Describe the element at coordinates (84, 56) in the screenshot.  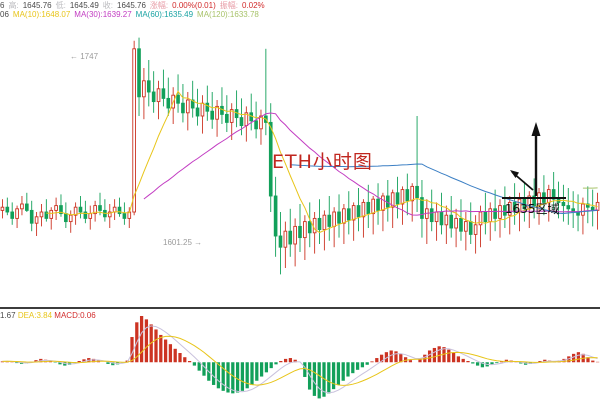
I see `high-marker-label: ← 1747` at that location.